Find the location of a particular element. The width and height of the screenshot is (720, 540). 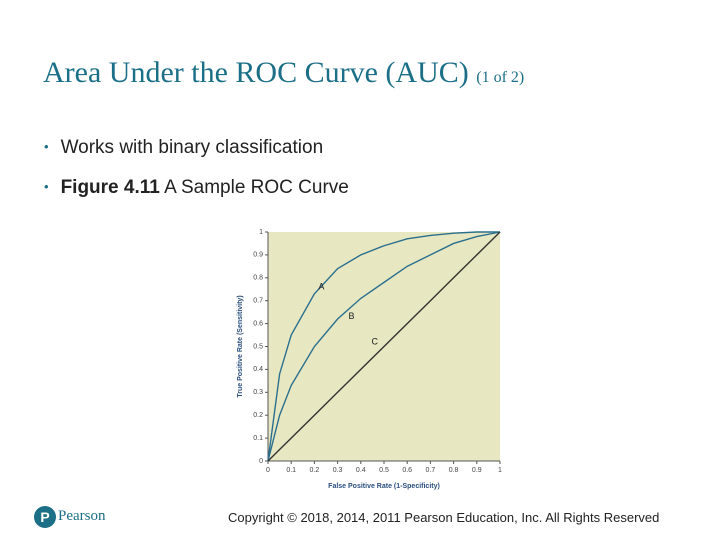

x-tick-label: 0.2 is located at coordinates (315, 470).